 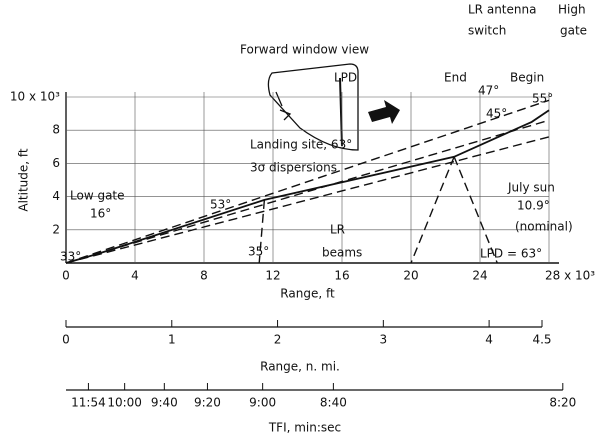 I want to click on annotation: 53°, so click(x=220, y=205).